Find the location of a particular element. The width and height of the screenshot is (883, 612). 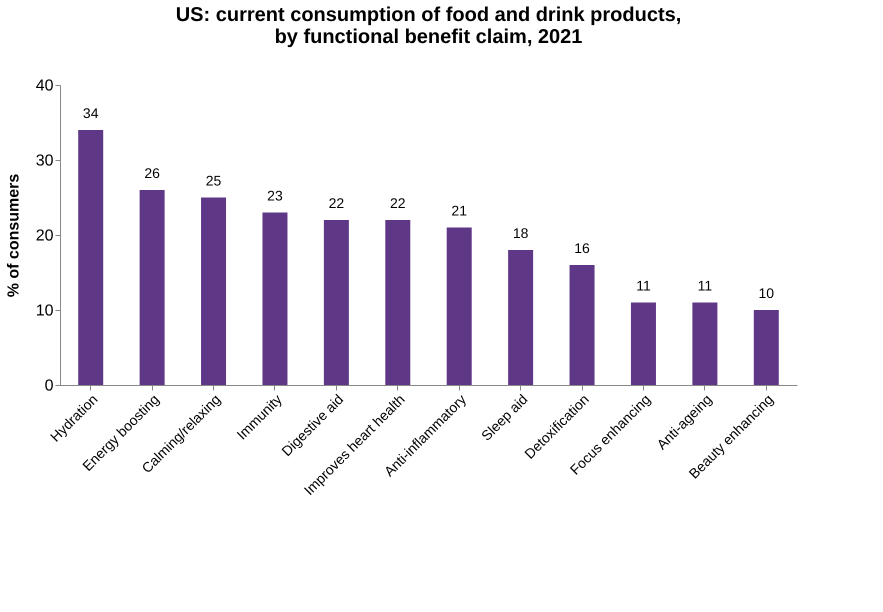

y-tick-label: 0 is located at coordinates (49, 386).